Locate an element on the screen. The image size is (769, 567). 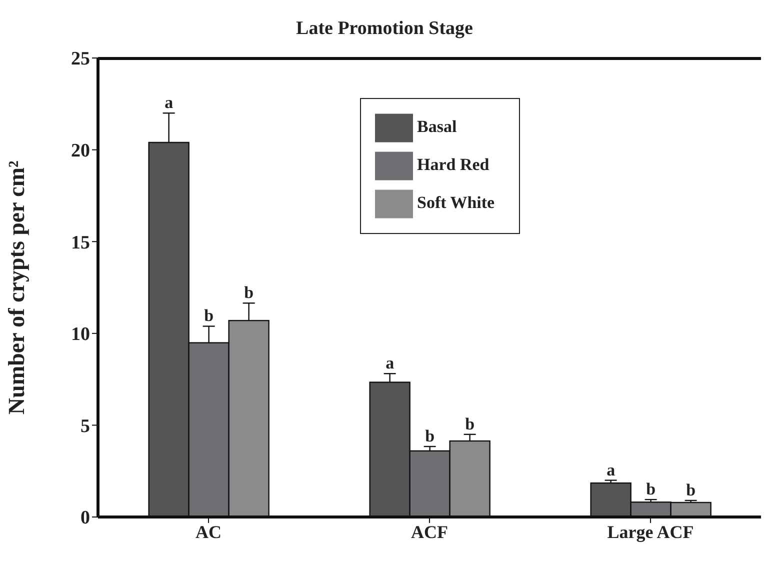
x-tick-label: Large ACF is located at coordinates (650, 532).